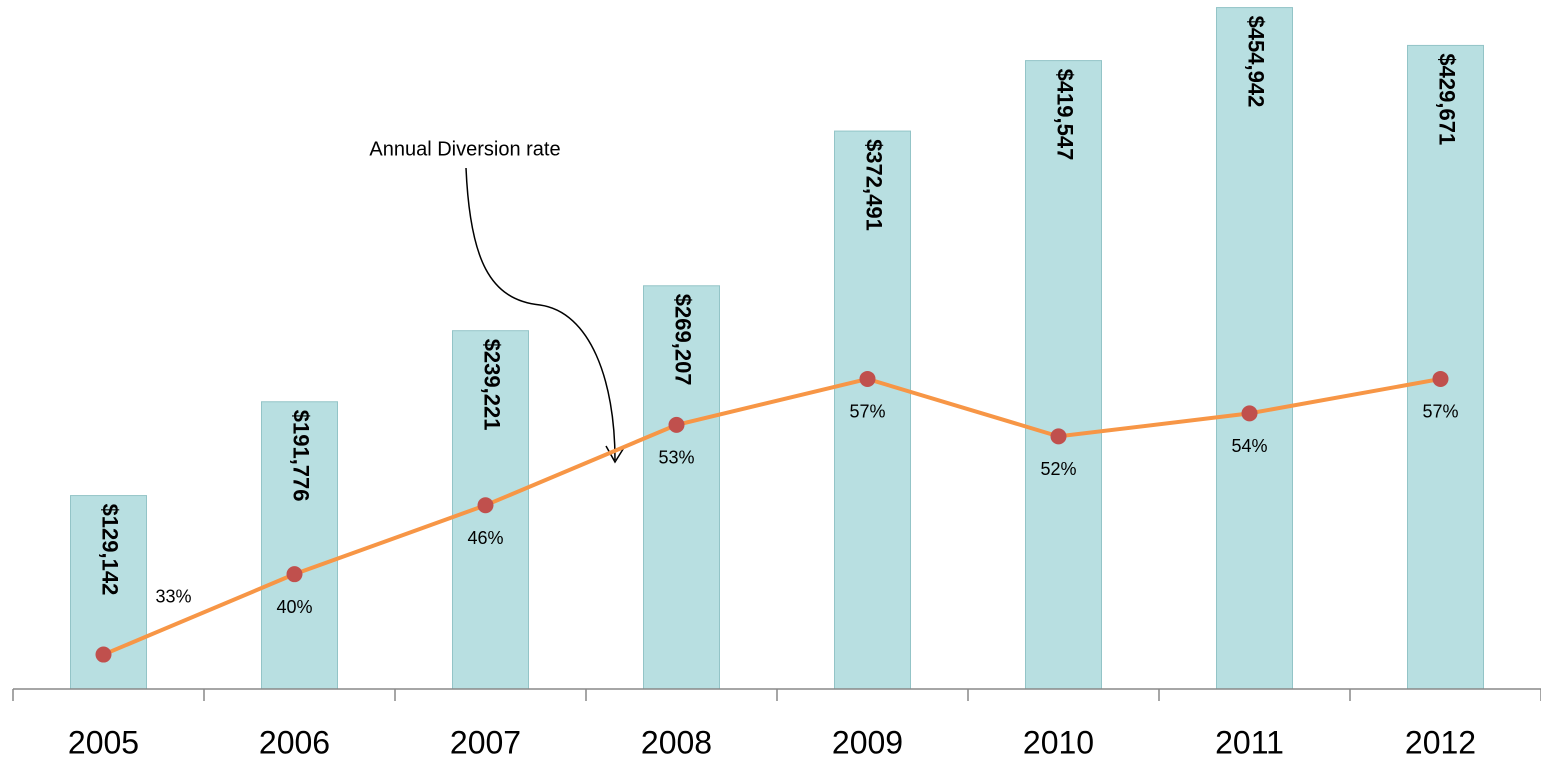 The width and height of the screenshot is (1541, 762). What do you see at coordinates (103, 742) in the screenshot?
I see `x-tick-label: 2005` at bounding box center [103, 742].